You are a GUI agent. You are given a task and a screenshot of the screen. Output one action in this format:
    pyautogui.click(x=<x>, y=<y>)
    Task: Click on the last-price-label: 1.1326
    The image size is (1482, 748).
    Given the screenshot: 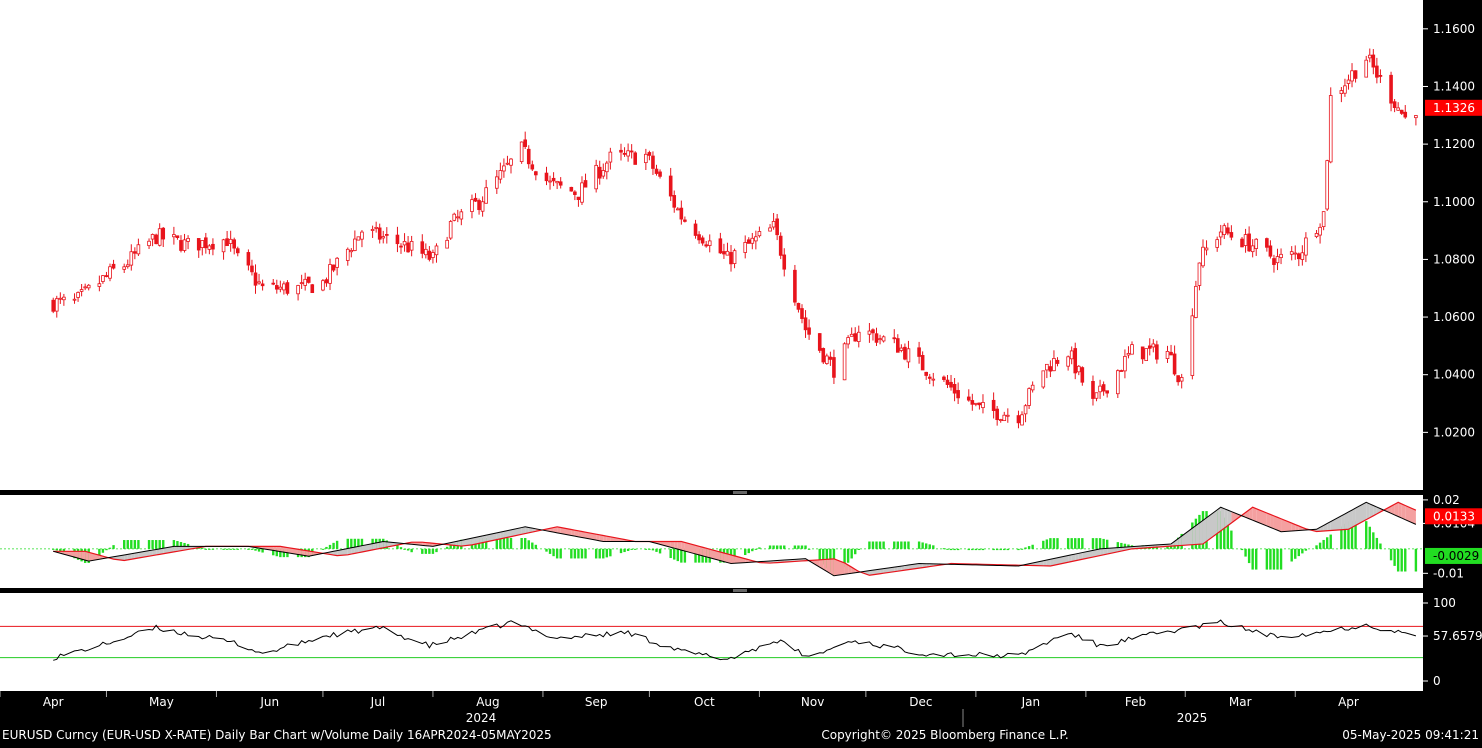 What is the action you would take?
    pyautogui.click(x=1454, y=108)
    